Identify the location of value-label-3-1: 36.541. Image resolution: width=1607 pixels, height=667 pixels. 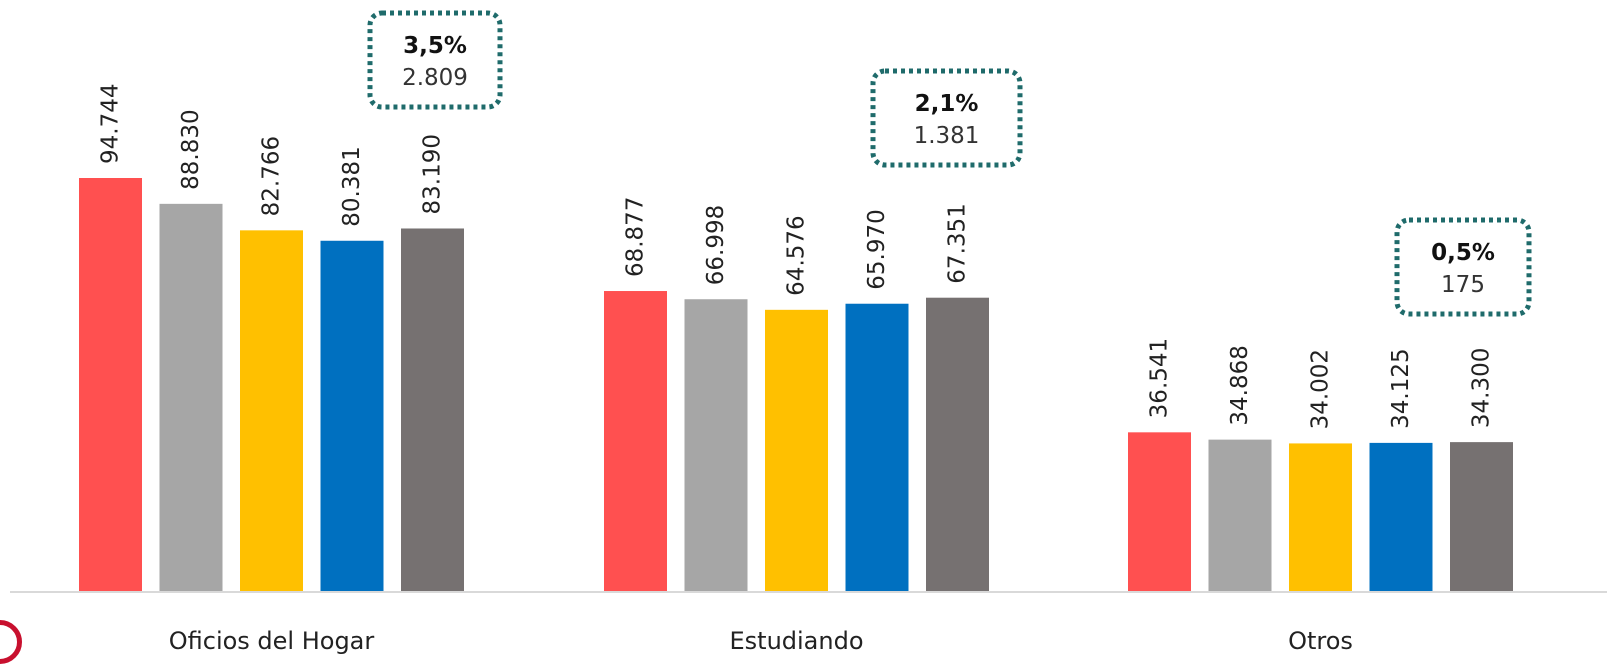
(1160, 378).